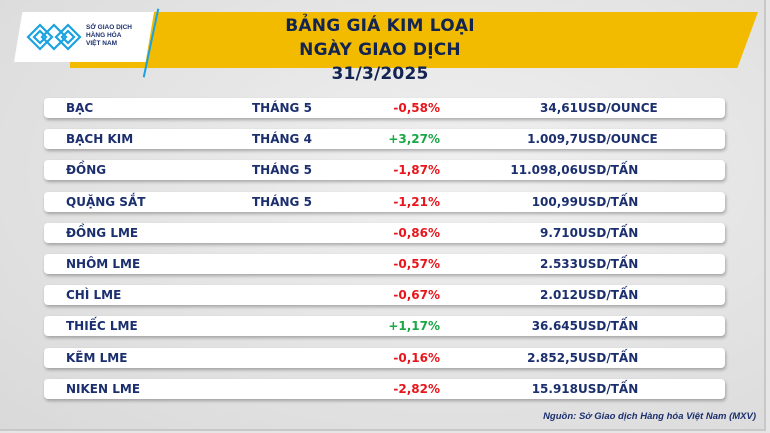 This screenshot has width=770, height=433. I want to click on metal-name: CHÌ LME, so click(94, 295).